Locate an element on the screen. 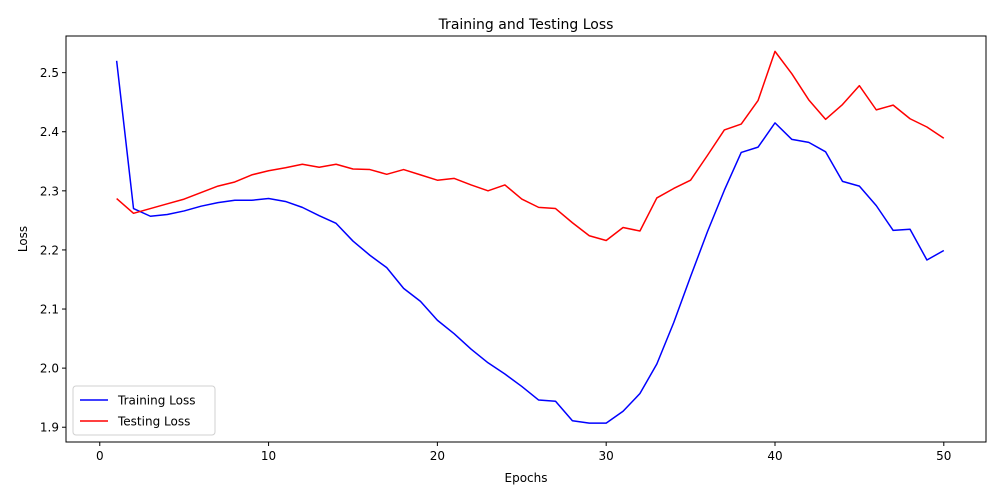 The width and height of the screenshot is (1000, 504). x-tick-label: 40 is located at coordinates (774, 456).